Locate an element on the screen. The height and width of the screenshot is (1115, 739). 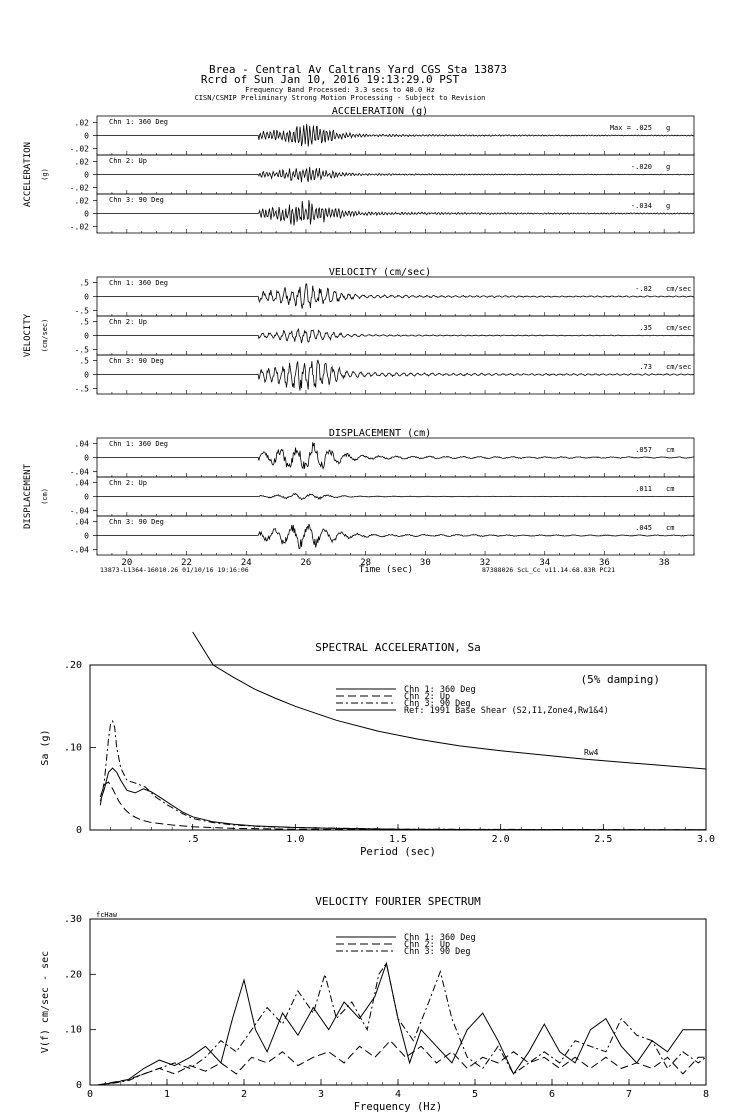
time-tick-label: 24 is located at coordinates (246, 563).